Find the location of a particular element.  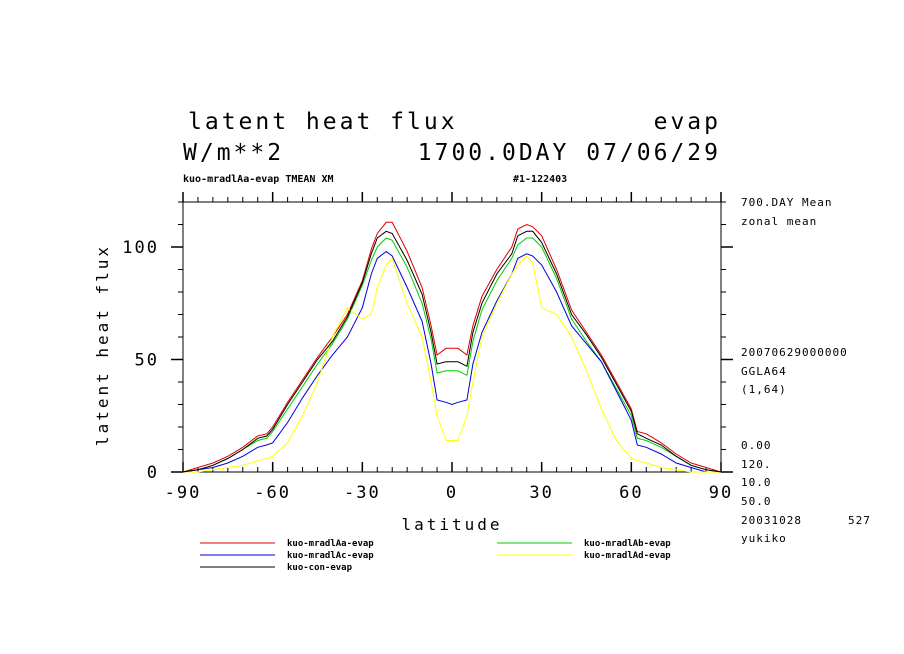

side-num: 527 is located at coordinates (859, 520).